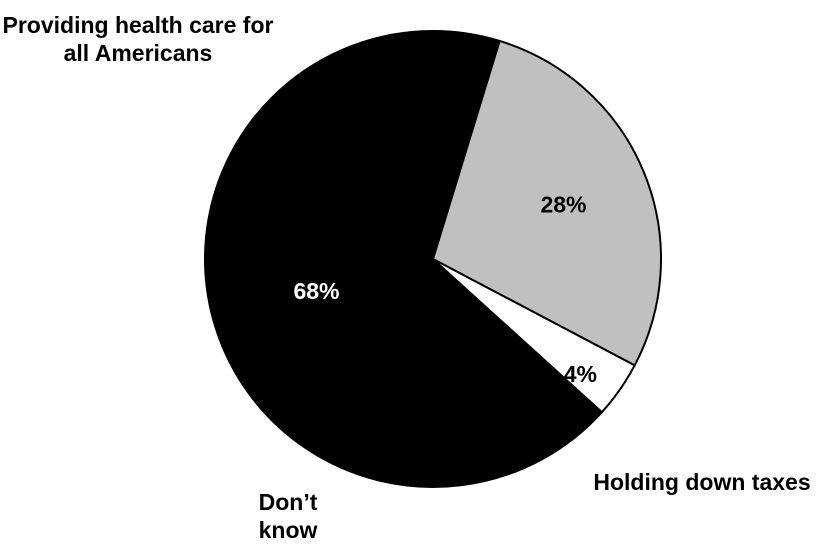  Describe the element at coordinates (138, 39) in the screenshot. I see `slice-category-label-0: Providing health care for all Americans` at that location.